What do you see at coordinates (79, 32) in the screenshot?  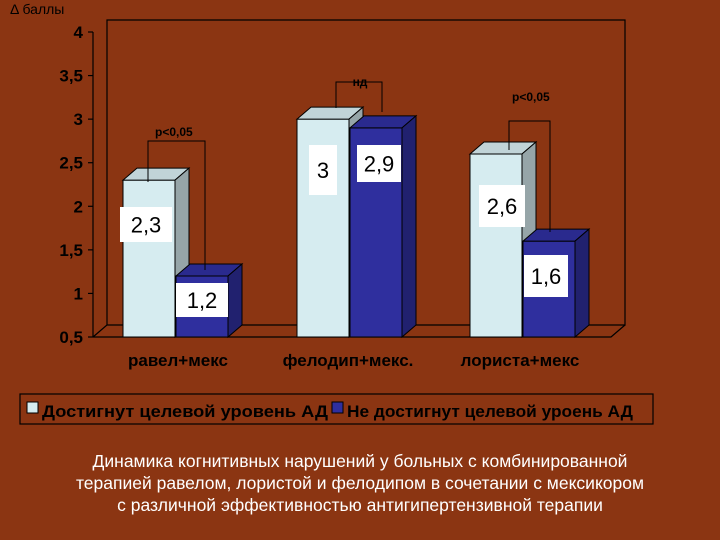 I see `y-tick-label: 4` at bounding box center [79, 32].